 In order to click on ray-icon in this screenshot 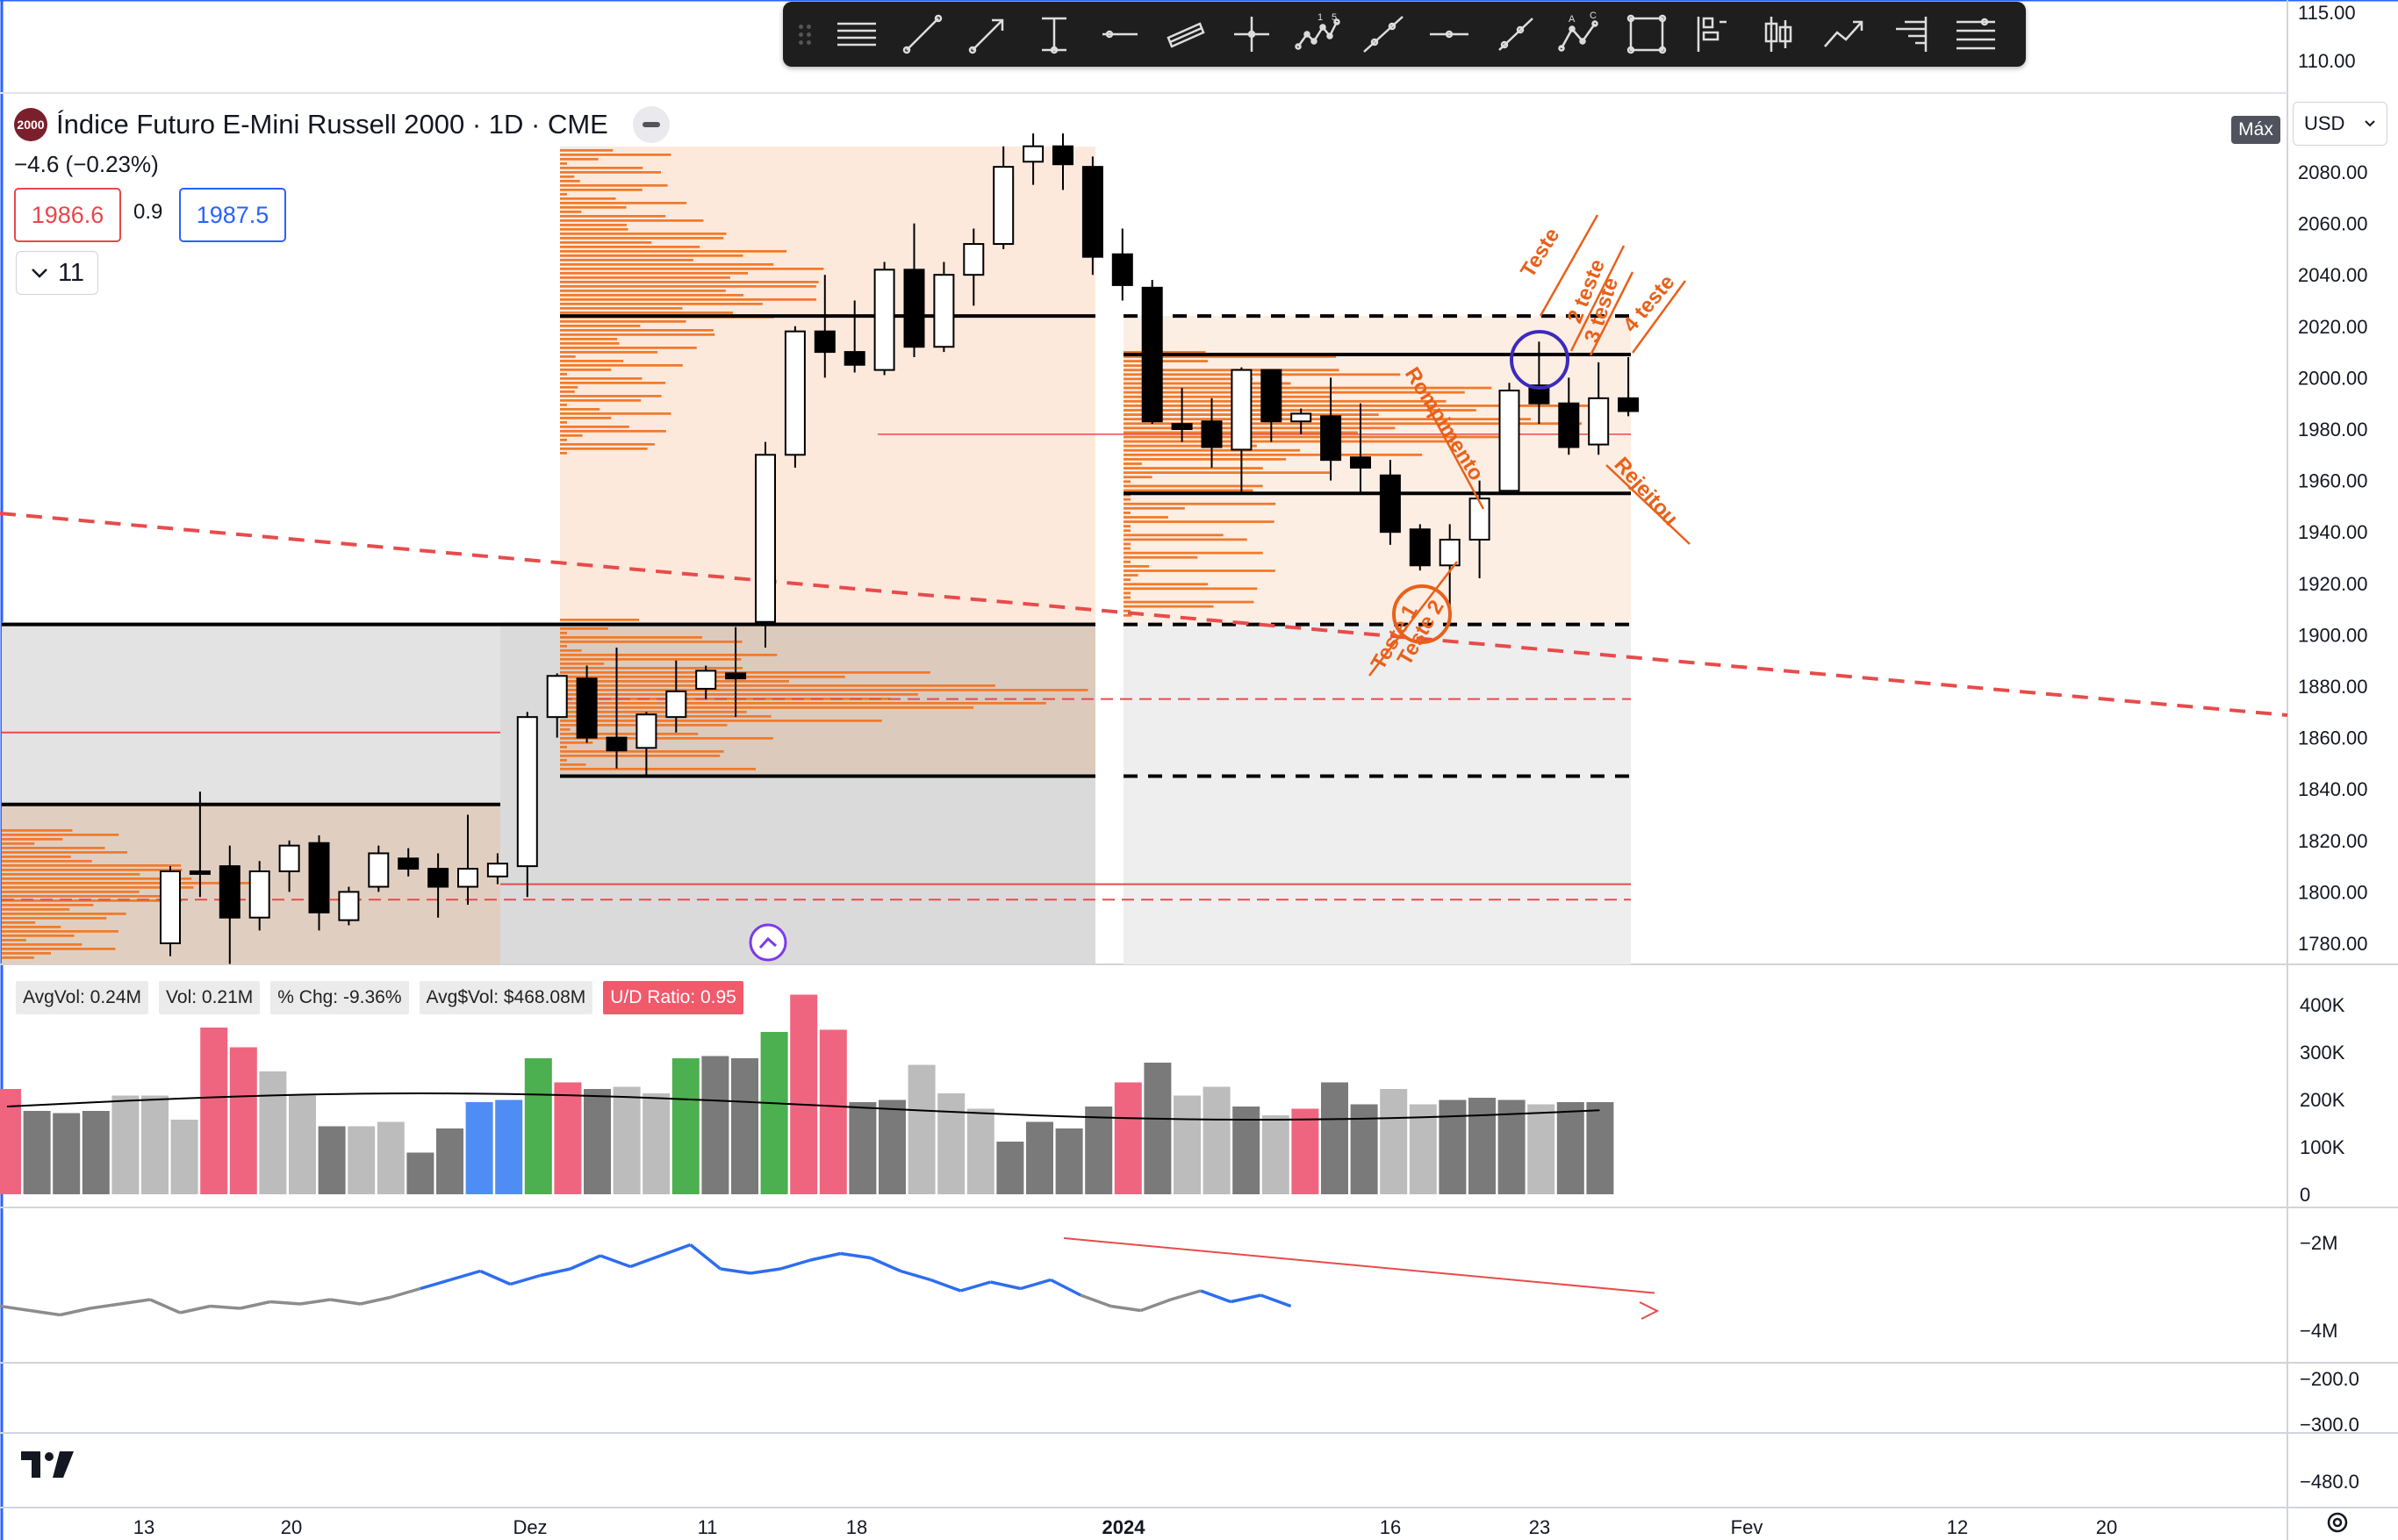, I will do `click(1514, 34)`.